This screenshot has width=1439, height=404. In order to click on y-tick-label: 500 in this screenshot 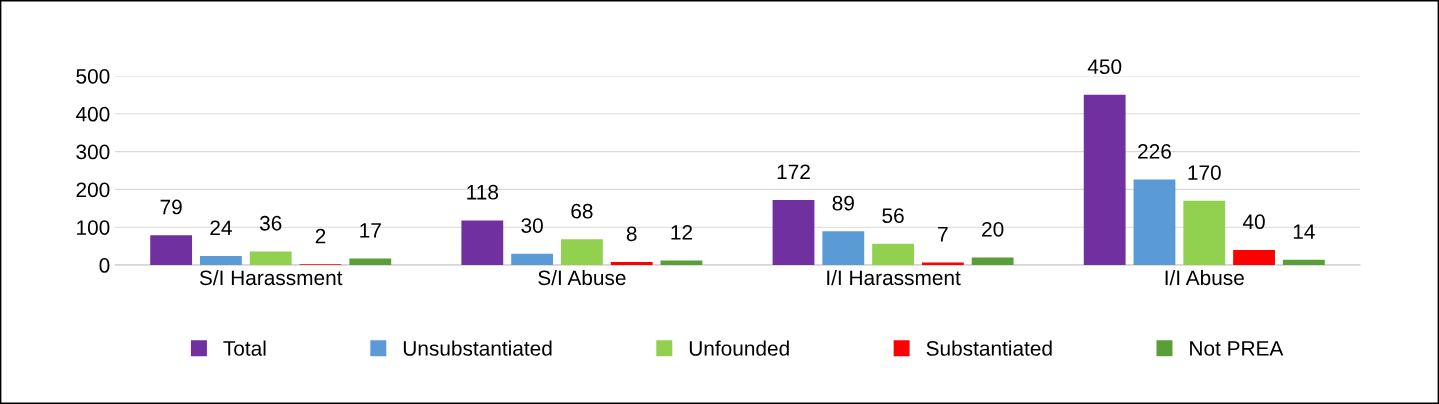, I will do `click(93, 76)`.